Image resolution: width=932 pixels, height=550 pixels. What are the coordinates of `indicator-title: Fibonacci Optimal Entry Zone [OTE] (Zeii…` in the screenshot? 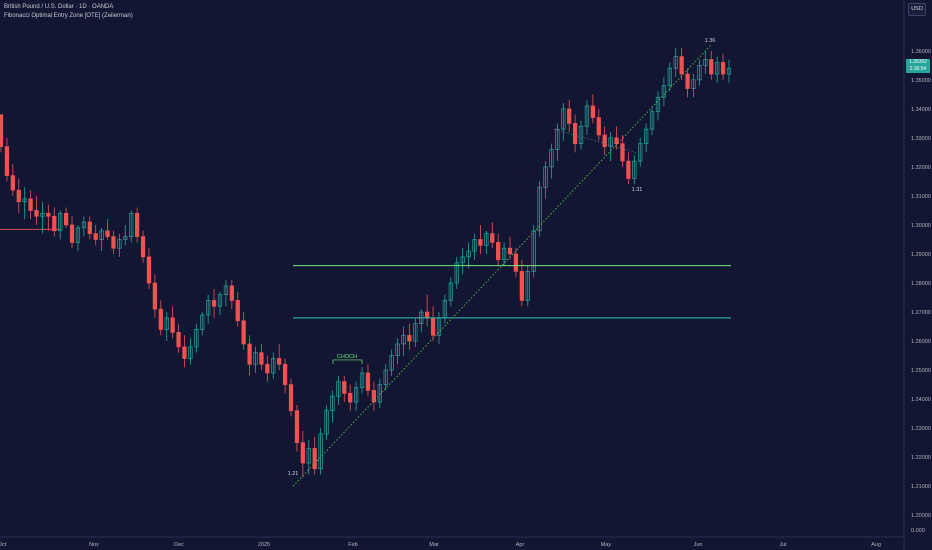 It's located at (68, 16).